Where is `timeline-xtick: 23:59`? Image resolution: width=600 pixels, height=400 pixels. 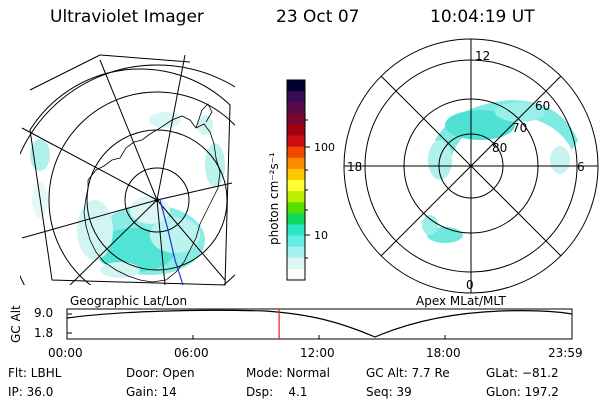 timeline-xtick: 23:59 is located at coordinates (565, 353).